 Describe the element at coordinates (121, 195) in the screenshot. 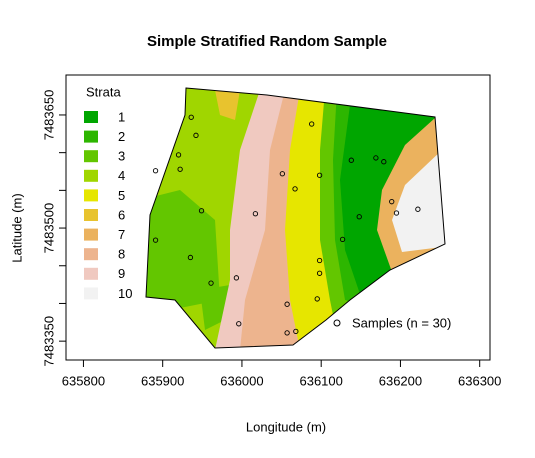

I see `legend-label: 5` at that location.